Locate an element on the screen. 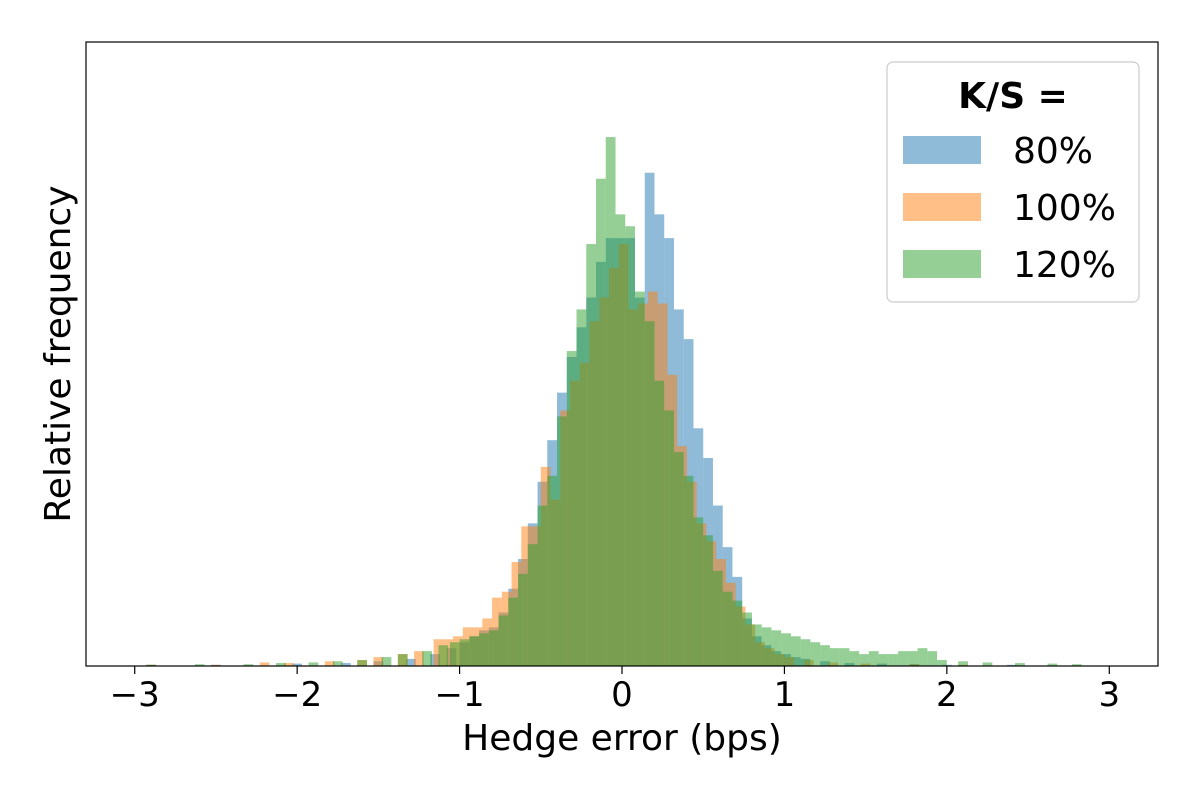 Image resolution: width=1200 pixels, height=800 pixels. legend-label: 100% is located at coordinates (1064, 208).